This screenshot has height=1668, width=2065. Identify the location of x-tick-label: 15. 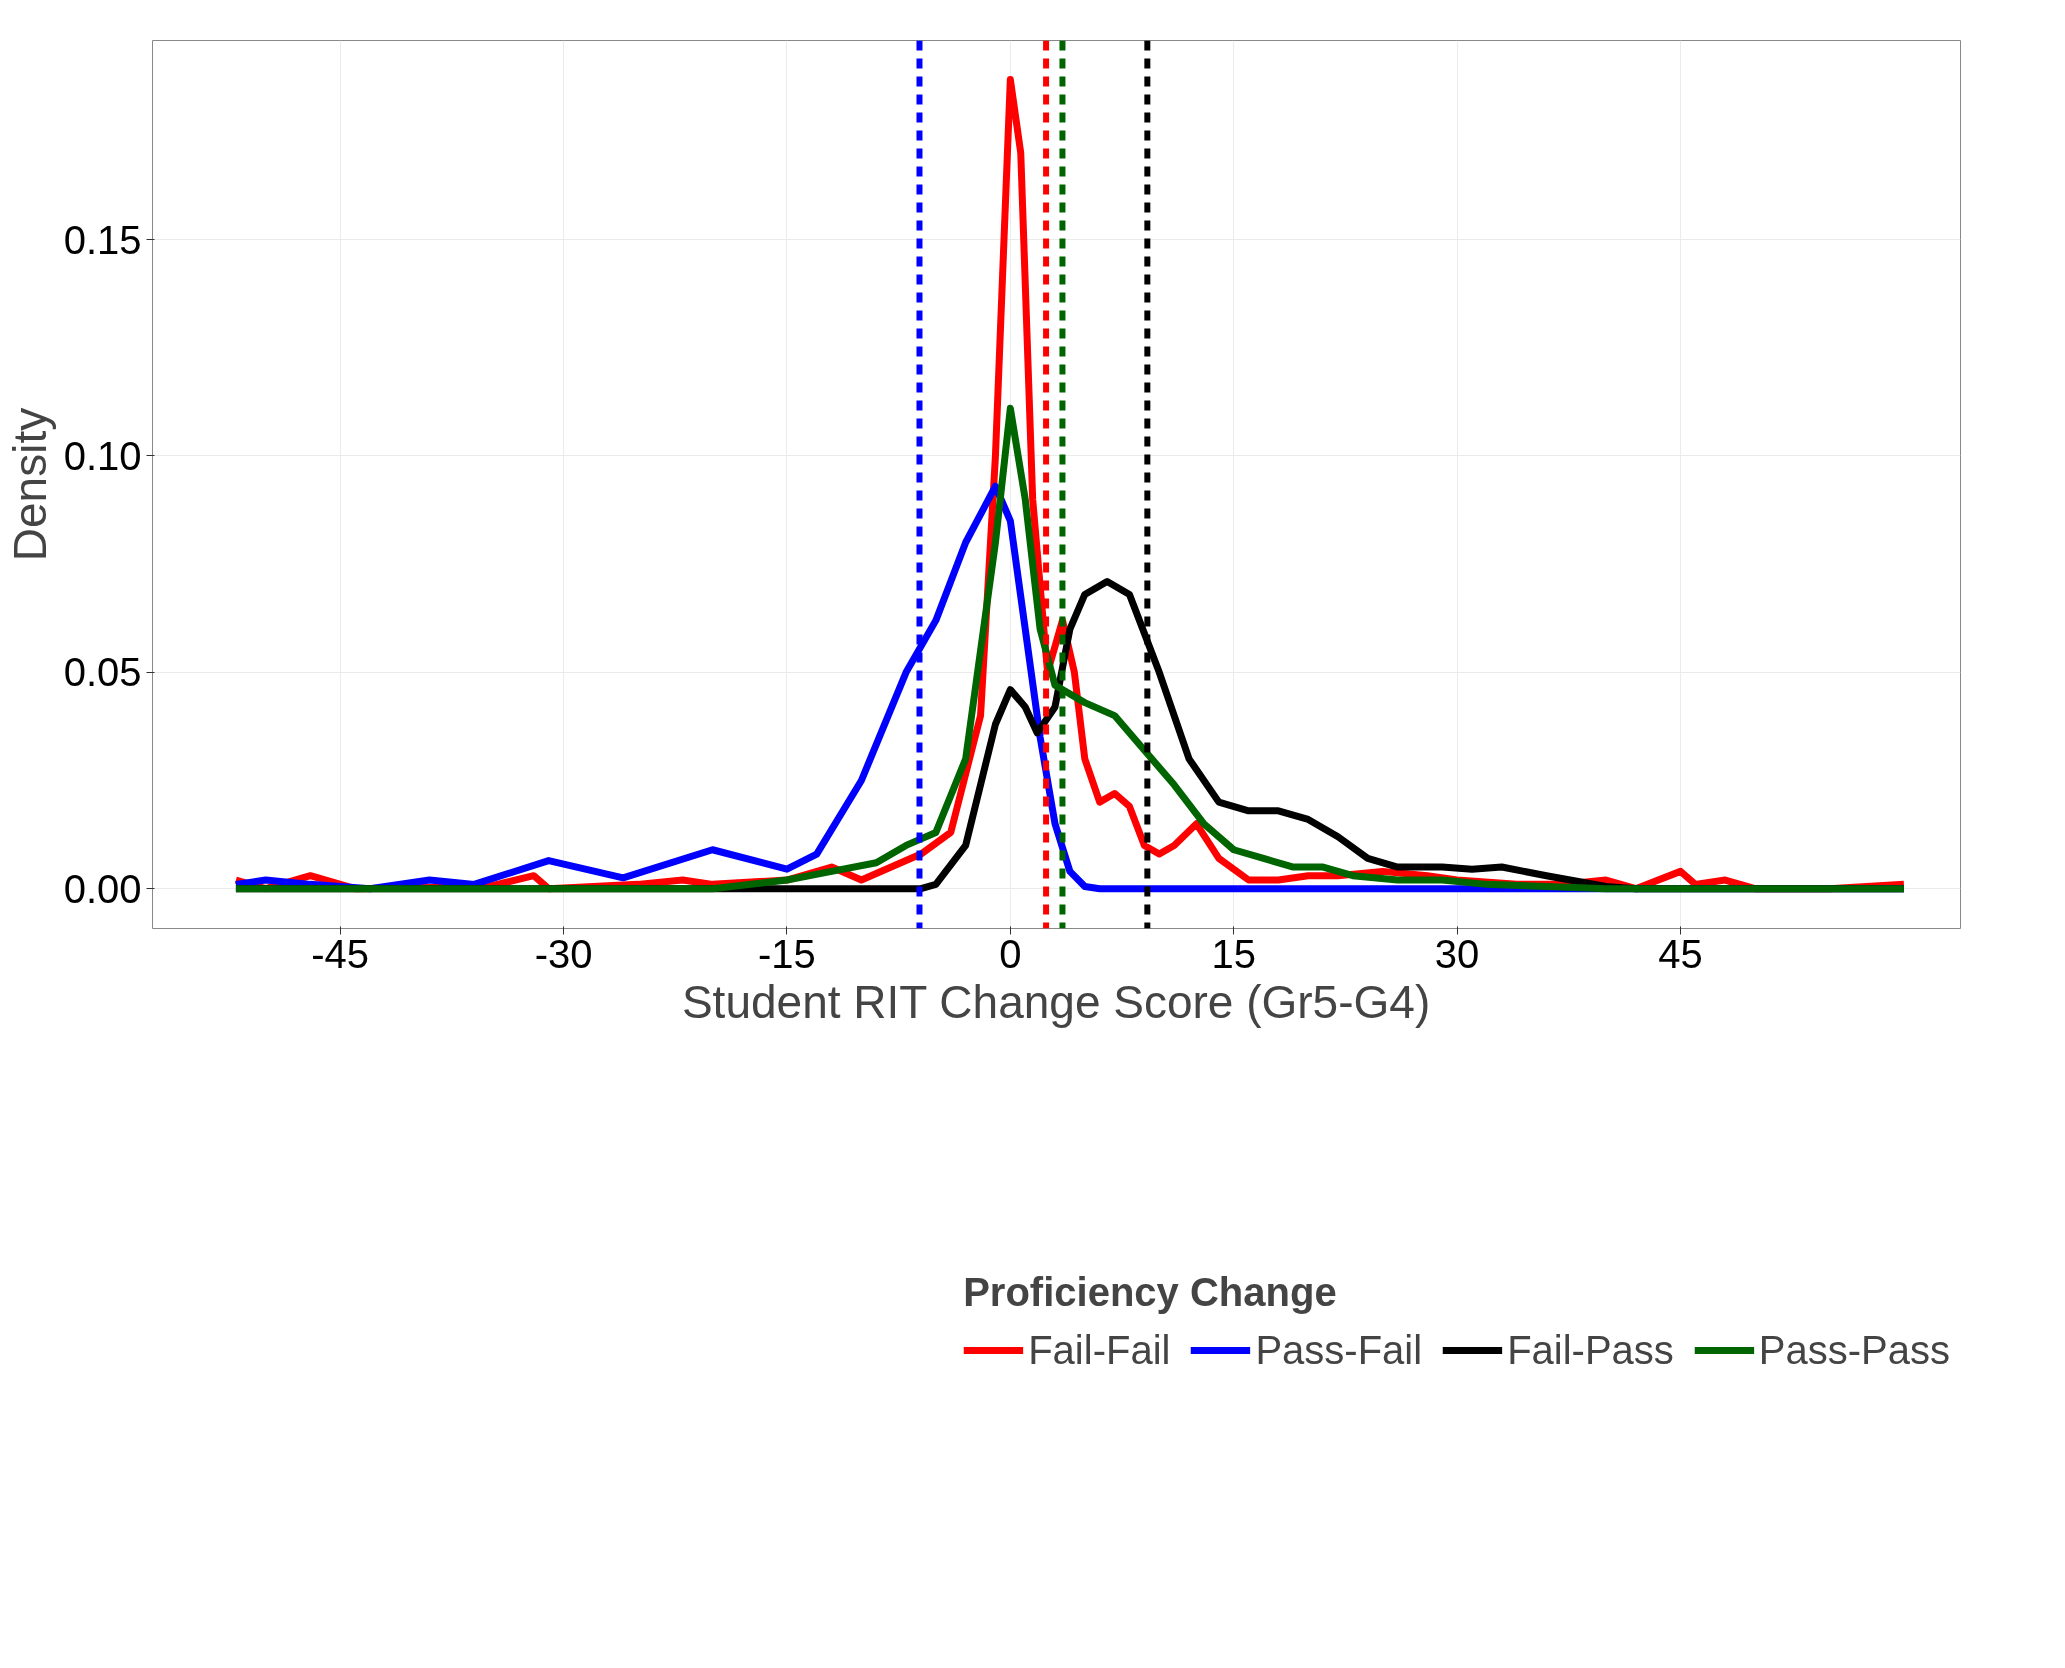
(1233, 953).